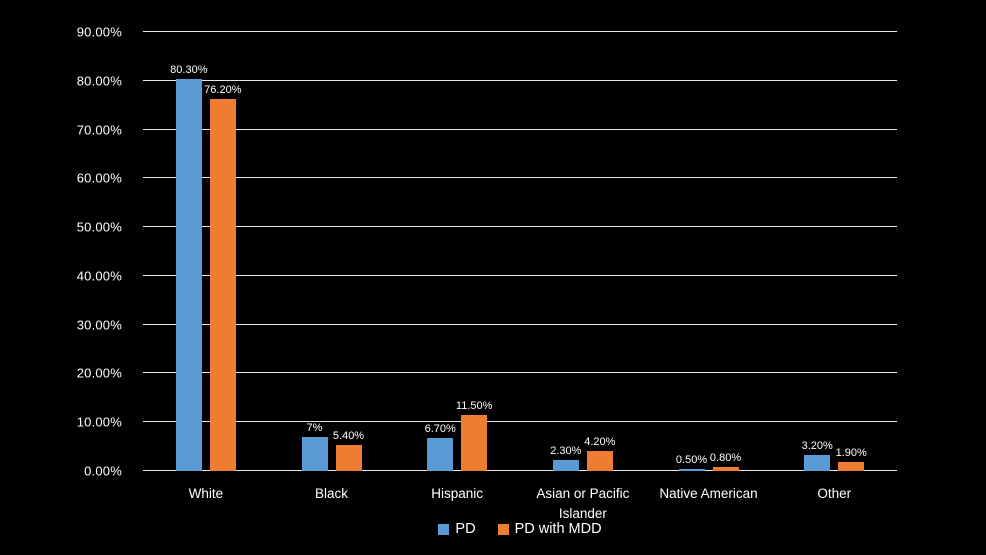 This screenshot has width=986, height=555. Describe the element at coordinates (206, 493) in the screenshot. I see `category-label: White` at that location.